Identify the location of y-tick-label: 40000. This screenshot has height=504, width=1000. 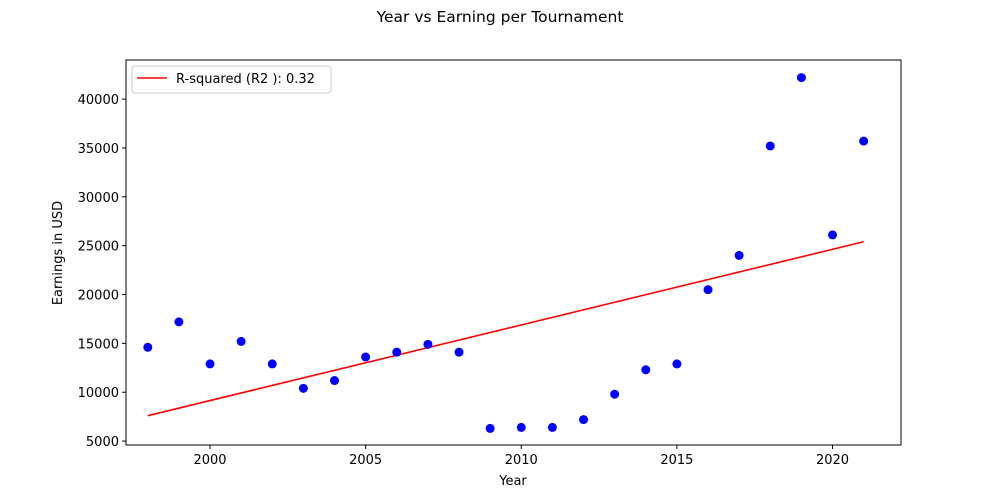
(98, 100).